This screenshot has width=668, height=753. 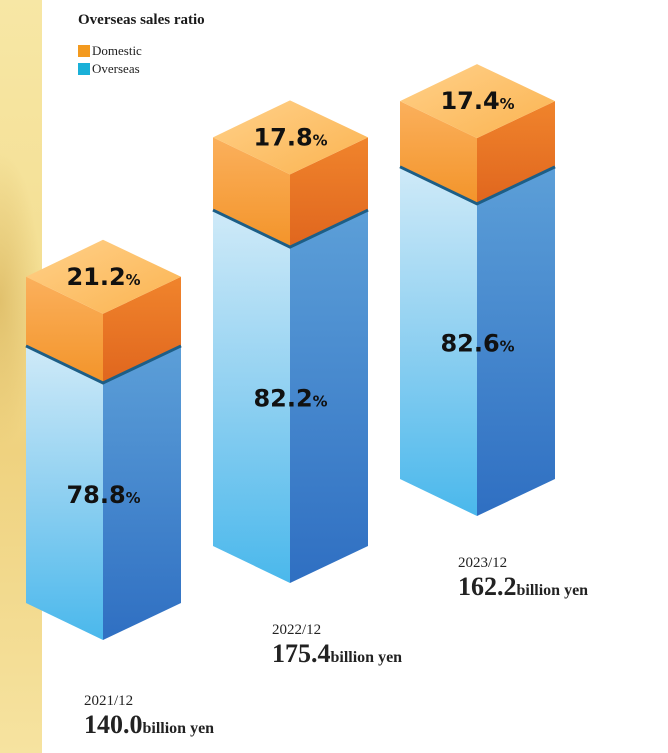 What do you see at coordinates (487, 586) in the screenshot?
I see `caption-total: 162.2` at bounding box center [487, 586].